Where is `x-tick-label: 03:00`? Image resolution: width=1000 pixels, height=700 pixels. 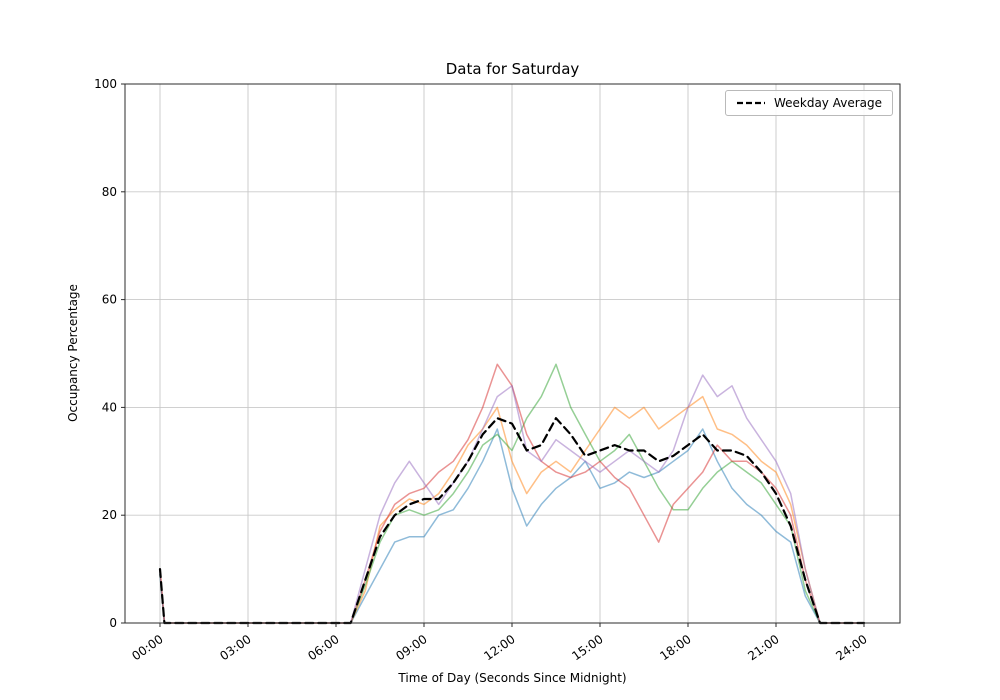
x-tick-label: 03:00 is located at coordinates (235, 647).